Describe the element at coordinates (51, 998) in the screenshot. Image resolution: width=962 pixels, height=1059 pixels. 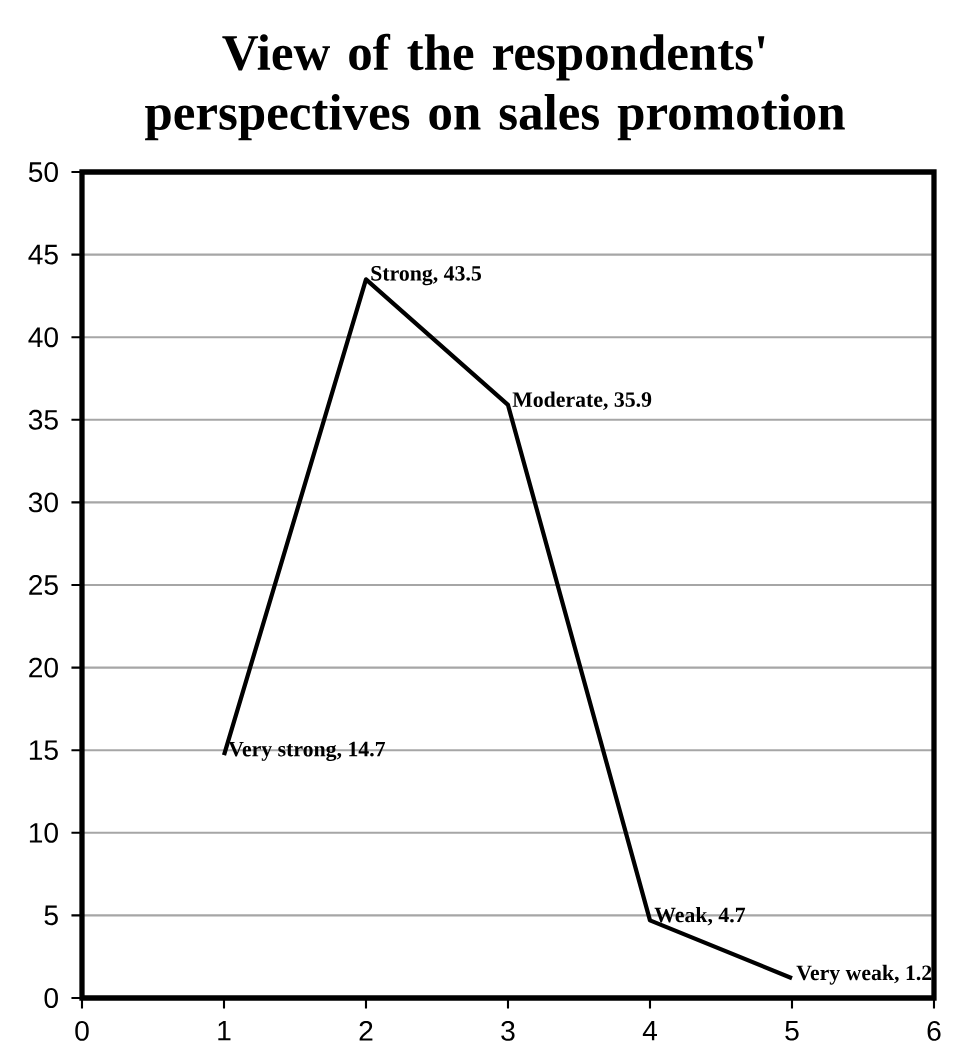
I see `y-tick-label: 0` at that location.